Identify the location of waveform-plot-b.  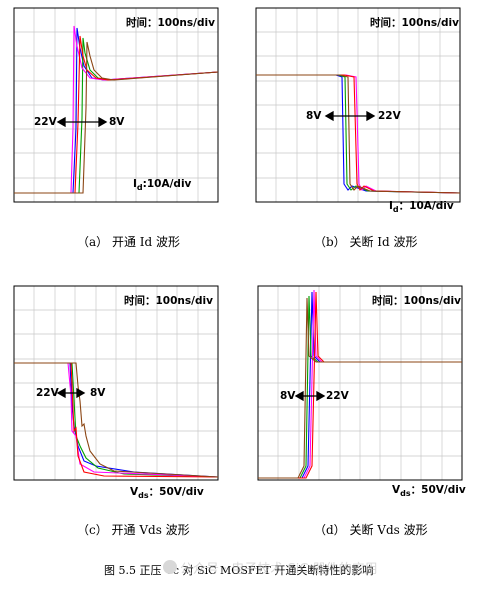
(358, 105).